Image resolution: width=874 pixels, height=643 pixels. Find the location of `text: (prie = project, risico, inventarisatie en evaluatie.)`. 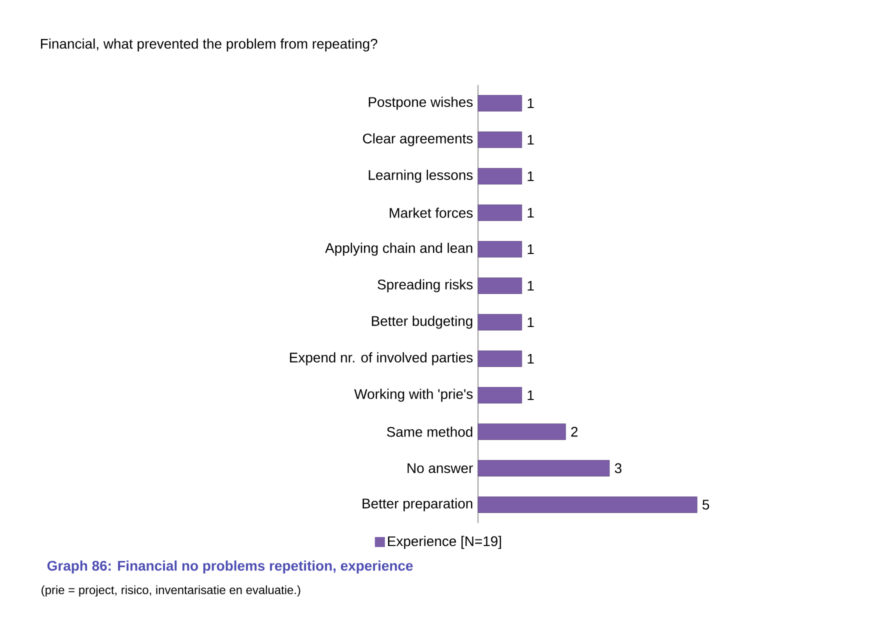

text: (prie = project, risico, inventarisatie en evaluatie.) is located at coordinates (171, 591).